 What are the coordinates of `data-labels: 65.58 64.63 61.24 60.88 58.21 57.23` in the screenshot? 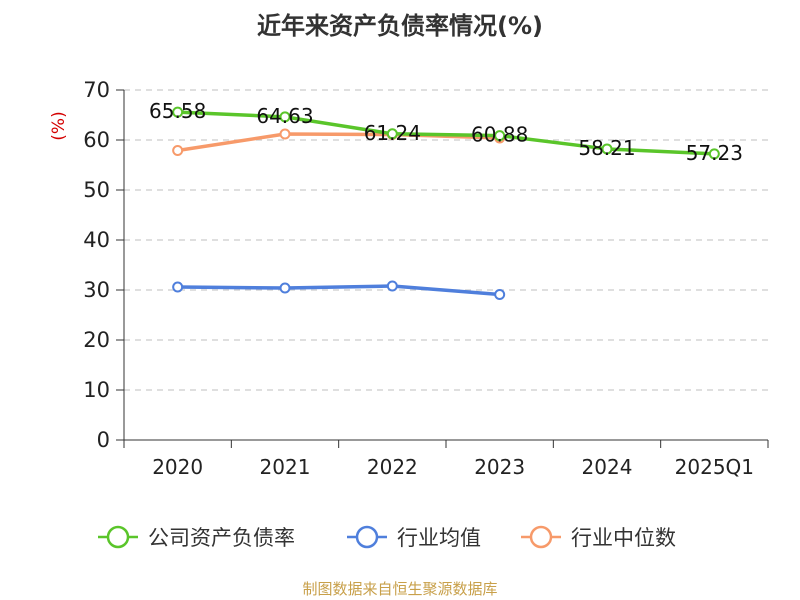 It's located at (446, 132).